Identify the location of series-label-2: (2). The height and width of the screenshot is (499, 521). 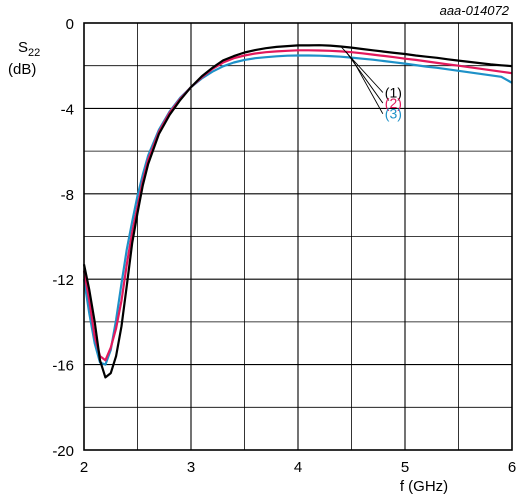
(393, 103).